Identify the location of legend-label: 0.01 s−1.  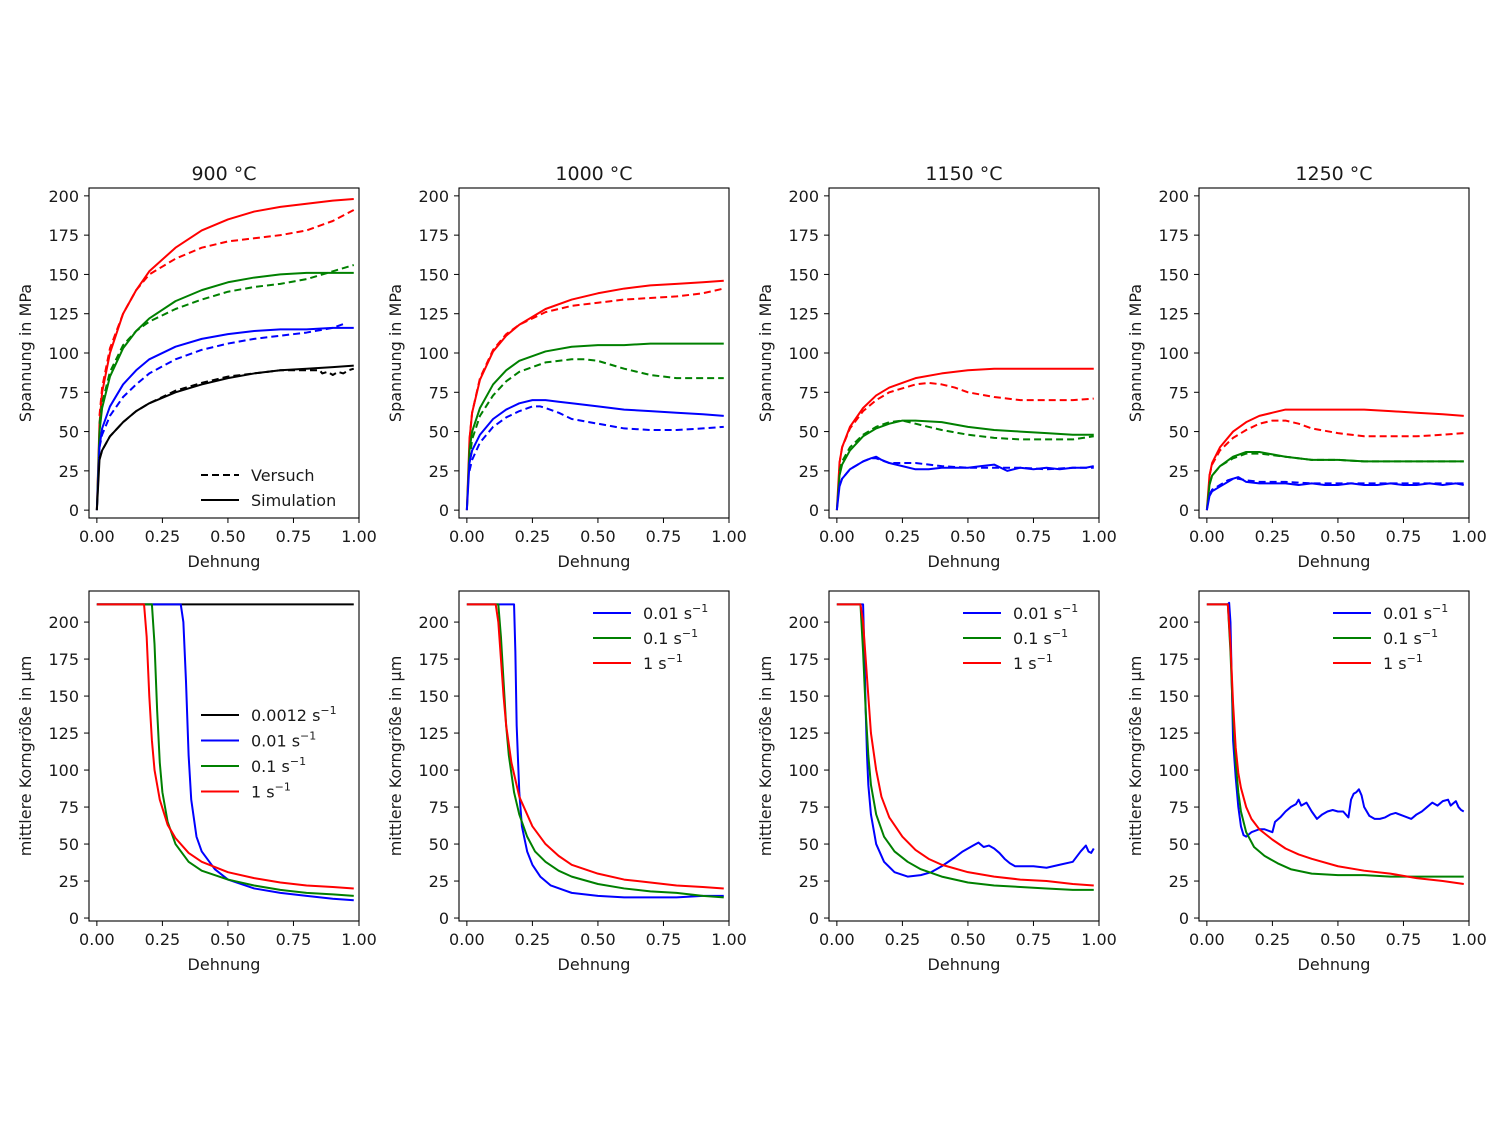
(675, 612).